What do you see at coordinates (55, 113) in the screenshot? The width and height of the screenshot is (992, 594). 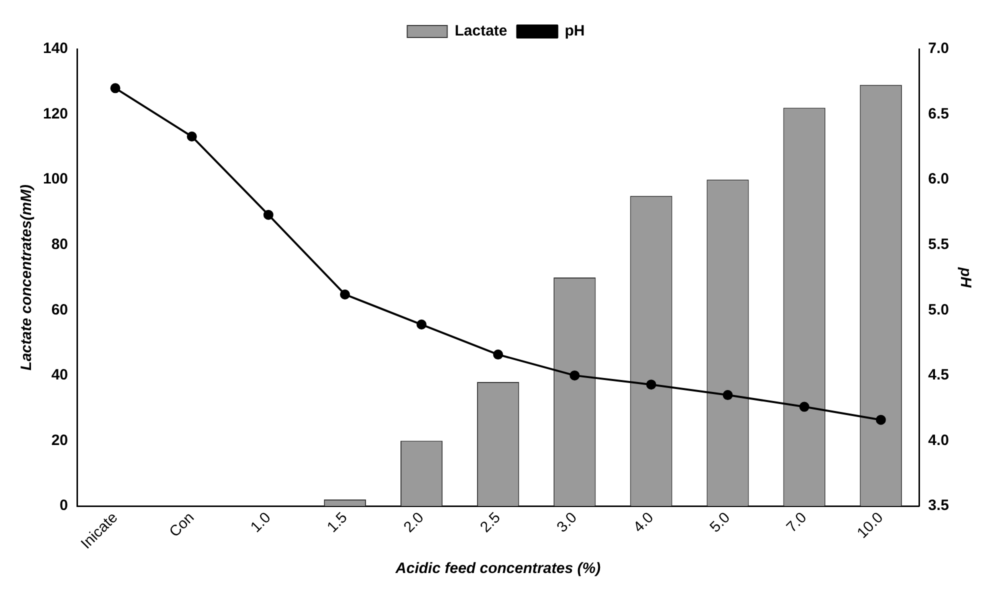 I see `y-tick-label: 120` at bounding box center [55, 113].